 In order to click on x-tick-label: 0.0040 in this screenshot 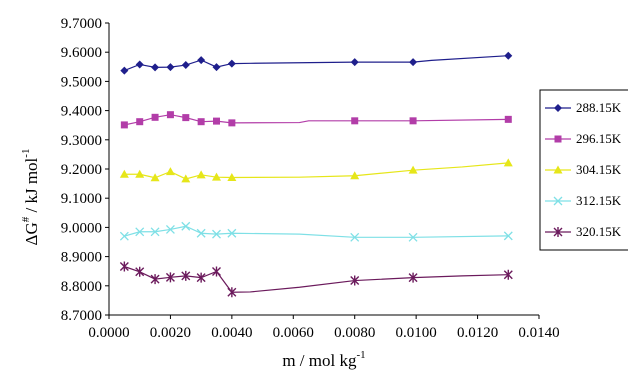, I will do `click(231, 333)`.